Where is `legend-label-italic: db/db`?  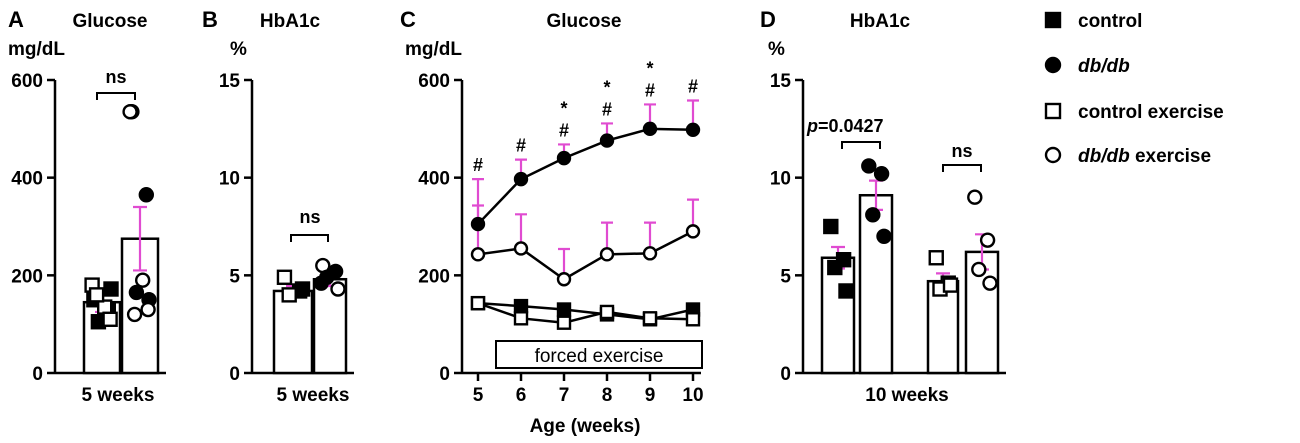
legend-label-italic: db/db is located at coordinates (1104, 156).